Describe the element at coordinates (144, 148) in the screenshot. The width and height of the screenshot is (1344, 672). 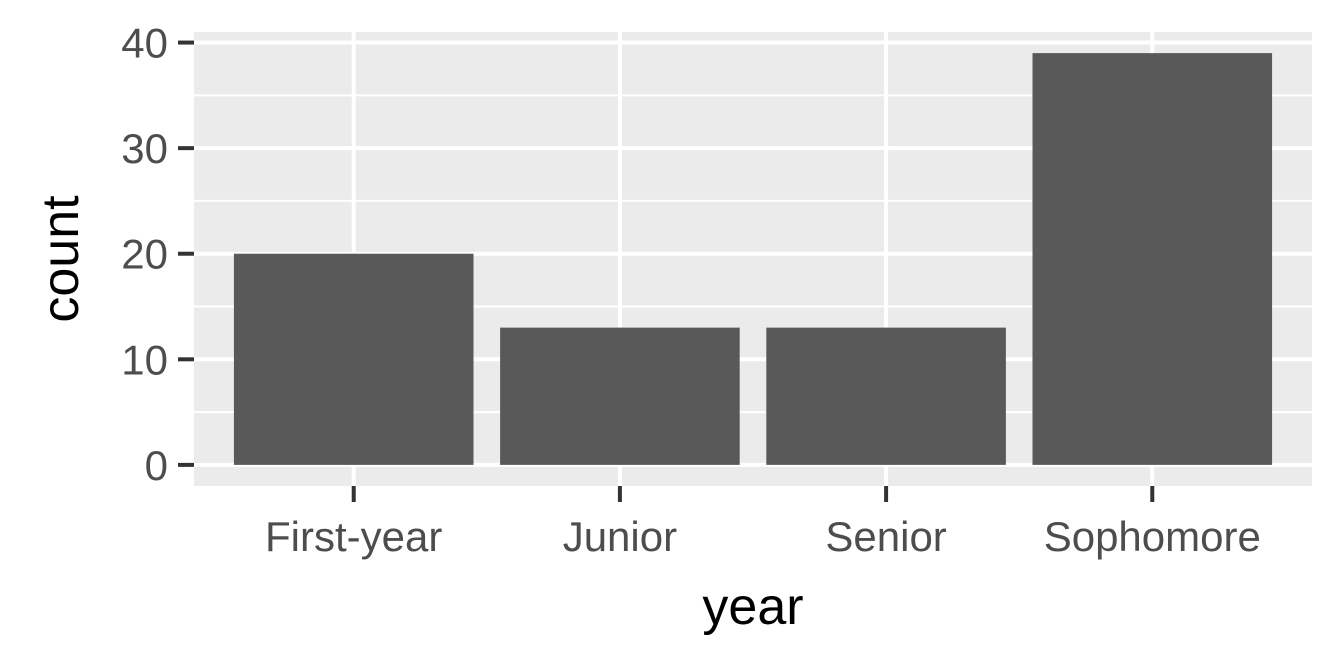
I see `y-tick-label: 30` at that location.